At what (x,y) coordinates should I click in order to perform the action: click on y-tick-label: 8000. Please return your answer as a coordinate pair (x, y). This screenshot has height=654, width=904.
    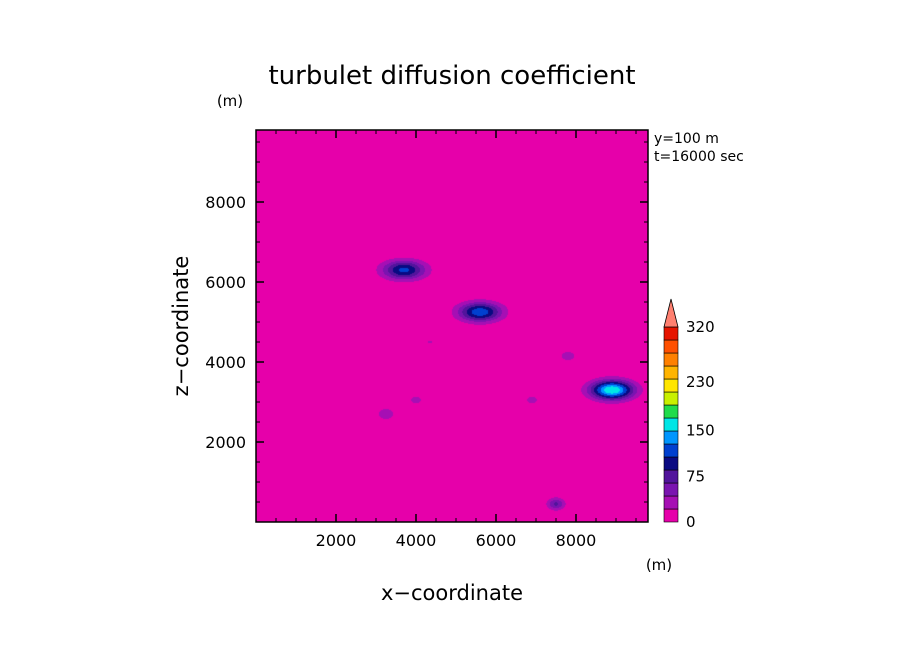
    Looking at the image, I should click on (225, 202).